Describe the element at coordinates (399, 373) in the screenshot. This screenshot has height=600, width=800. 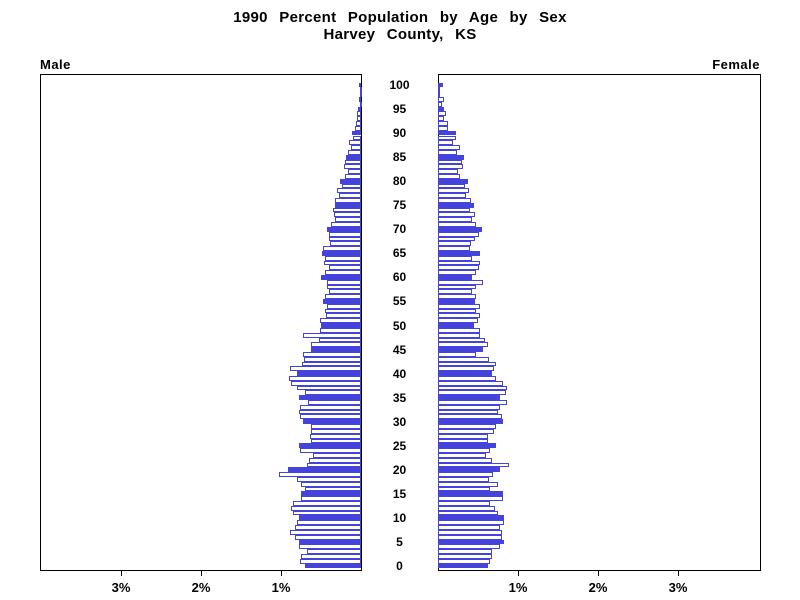
I see `age-tick-label-40: 40` at that location.